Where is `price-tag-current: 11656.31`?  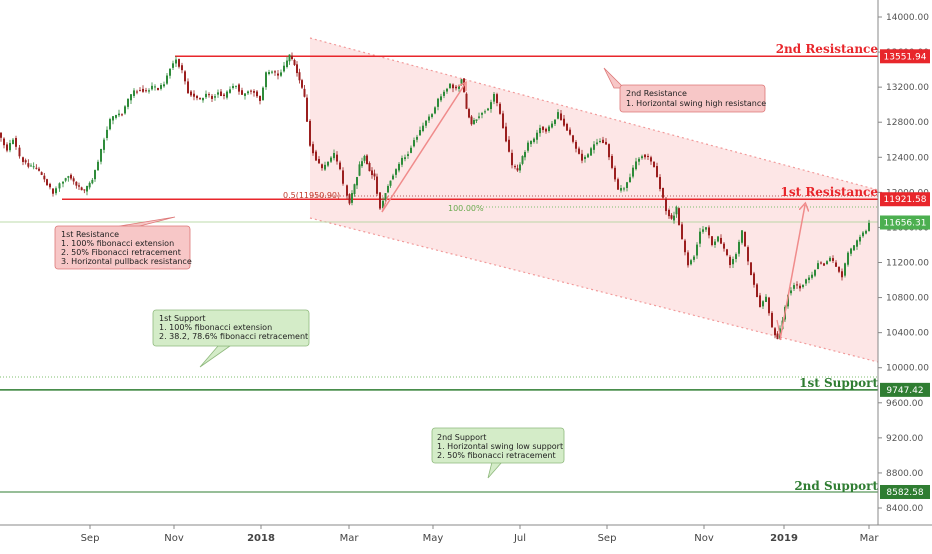 price-tag-current: 11656.31 is located at coordinates (905, 222).